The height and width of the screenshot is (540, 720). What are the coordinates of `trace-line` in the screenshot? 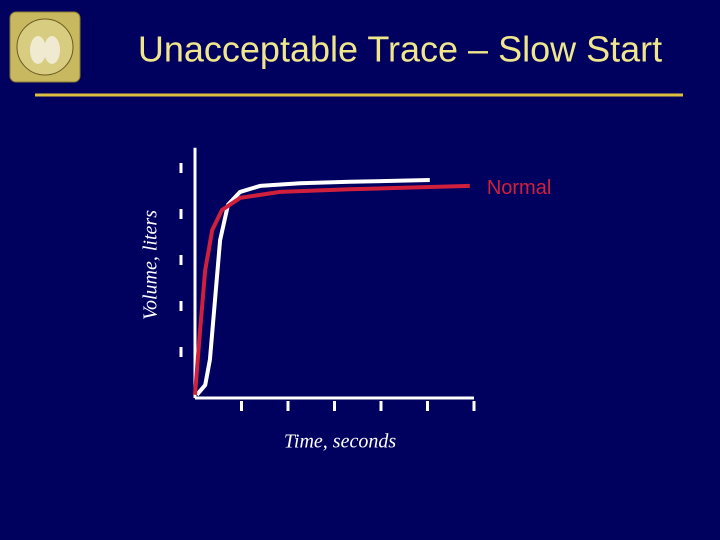 It's located at (312, 287).